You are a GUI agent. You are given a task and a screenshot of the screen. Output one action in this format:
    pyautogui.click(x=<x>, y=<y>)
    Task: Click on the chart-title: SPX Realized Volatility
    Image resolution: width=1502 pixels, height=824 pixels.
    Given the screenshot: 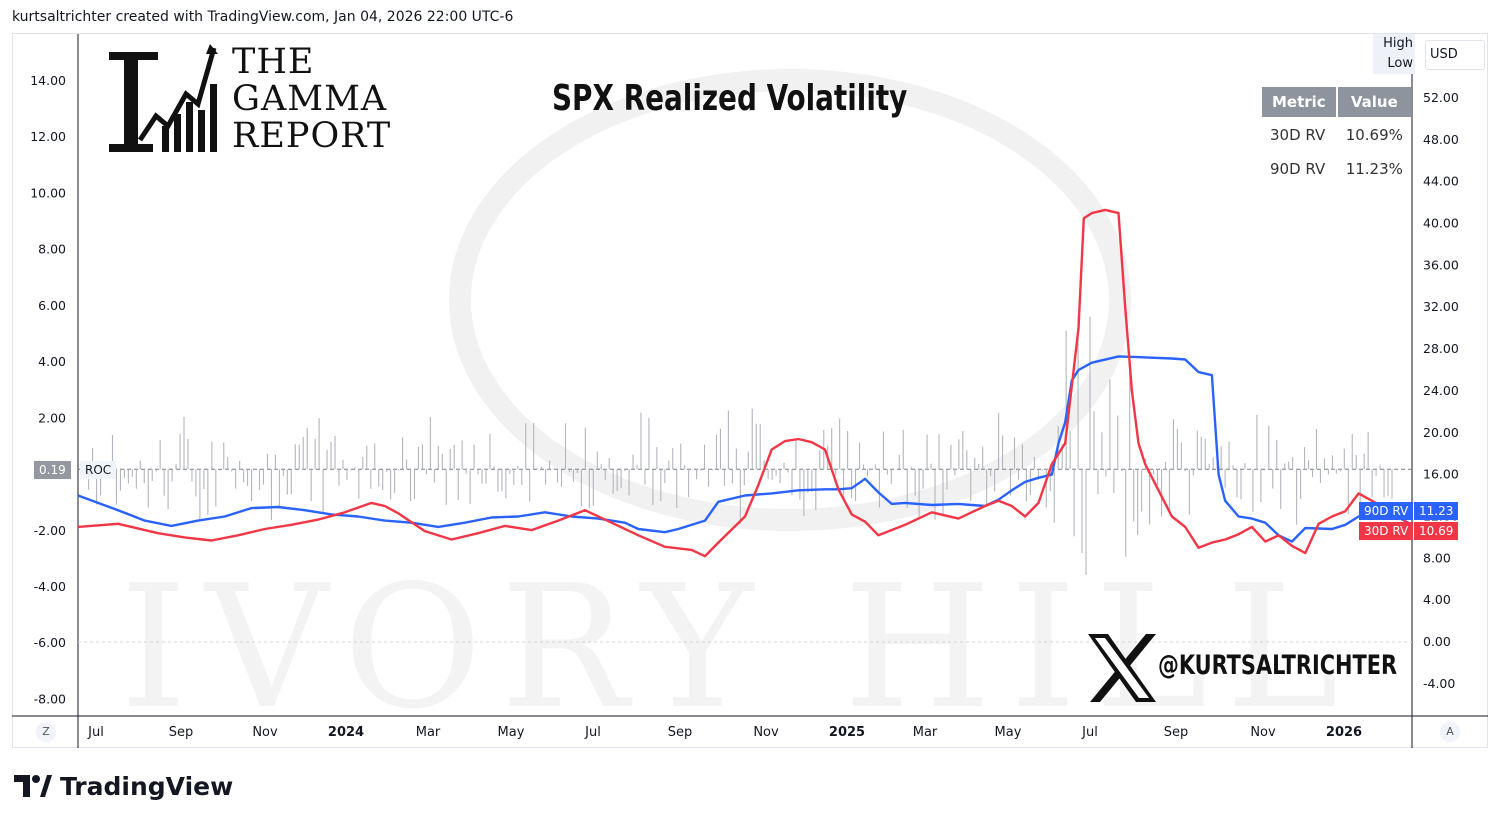 What is the action you would take?
    pyautogui.click(x=730, y=98)
    